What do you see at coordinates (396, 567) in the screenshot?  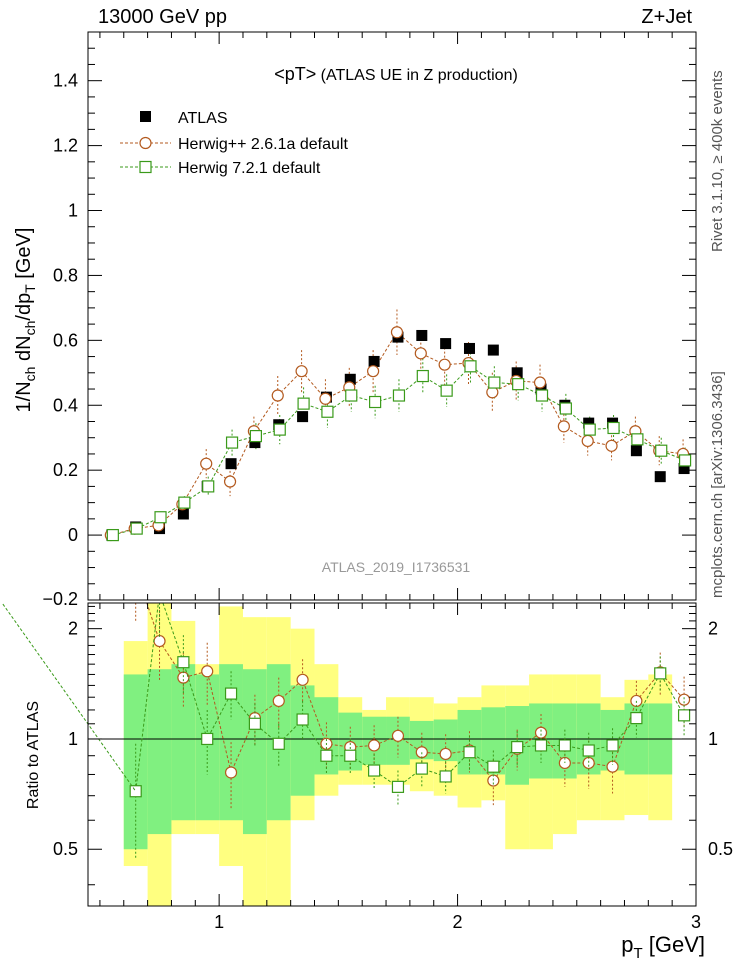 I see `analysis-watermark: ATLAS_2019_I1736531` at bounding box center [396, 567].